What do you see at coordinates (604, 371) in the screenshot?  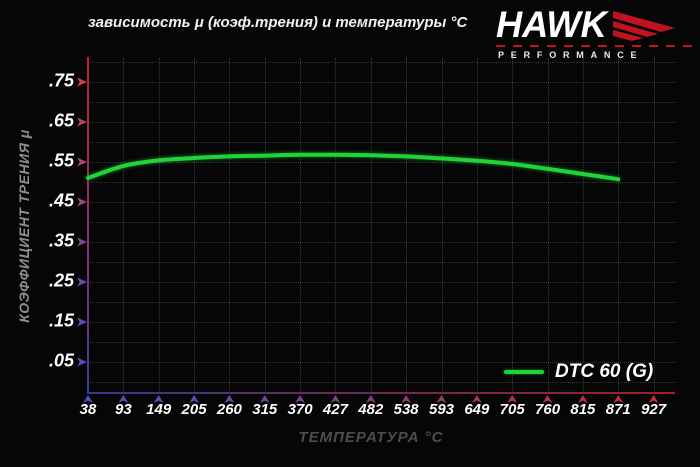 I see `legend-series-label: DTC 60 (G)` at bounding box center [604, 371].